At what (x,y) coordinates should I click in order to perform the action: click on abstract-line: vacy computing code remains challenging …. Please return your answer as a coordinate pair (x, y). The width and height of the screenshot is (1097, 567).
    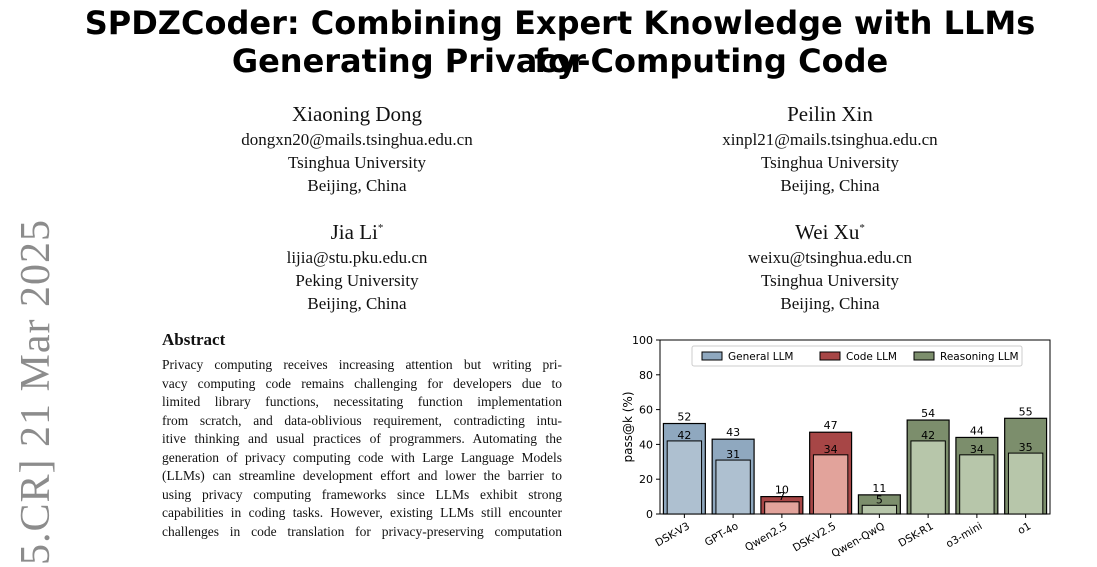
    Looking at the image, I should click on (362, 383).